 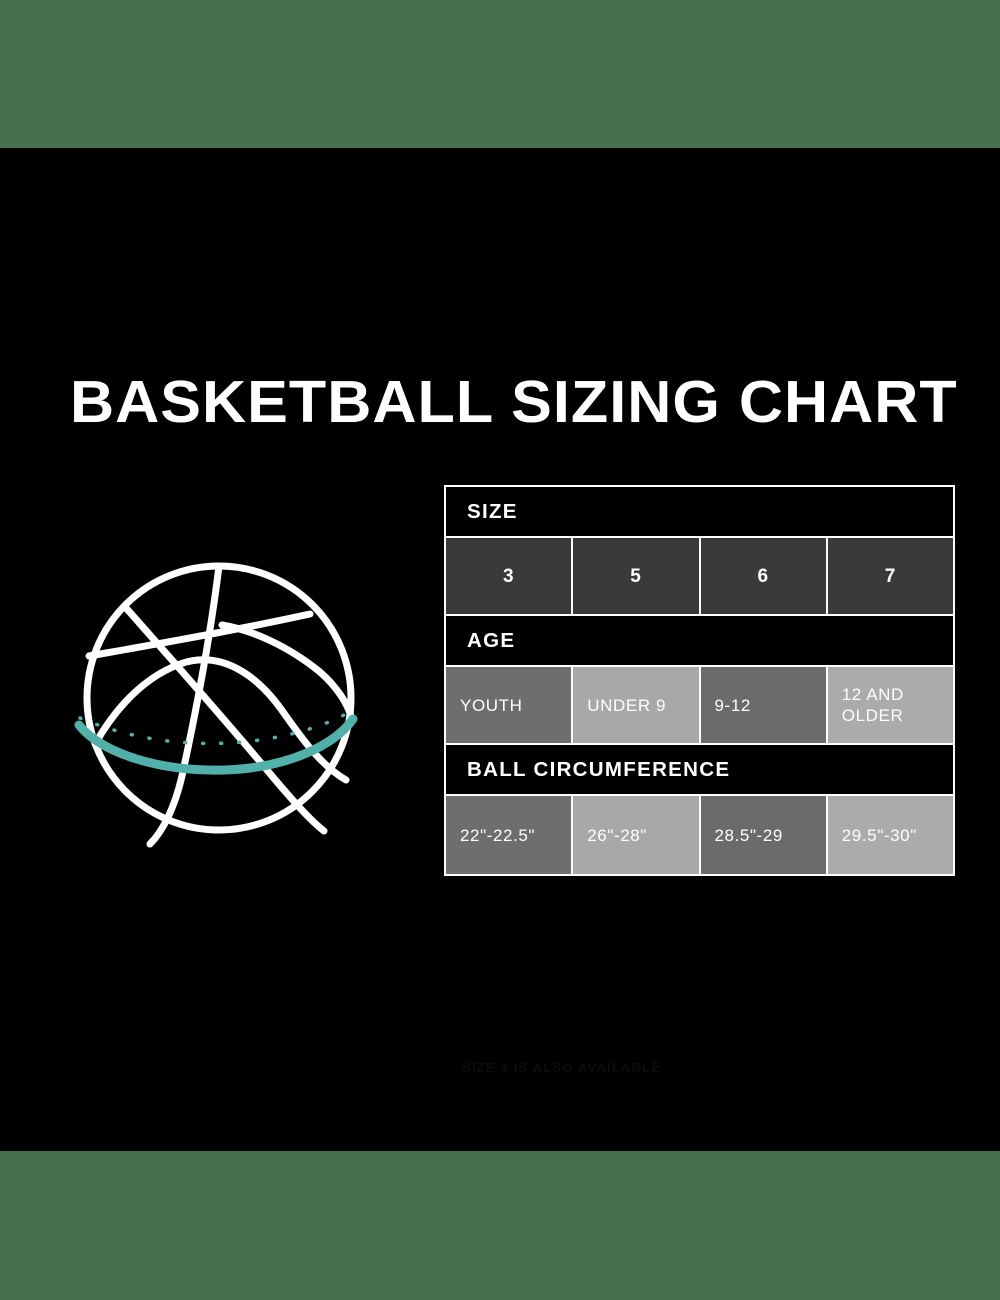 I want to click on ball-seam-curve-upper, so click(x=286, y=670).